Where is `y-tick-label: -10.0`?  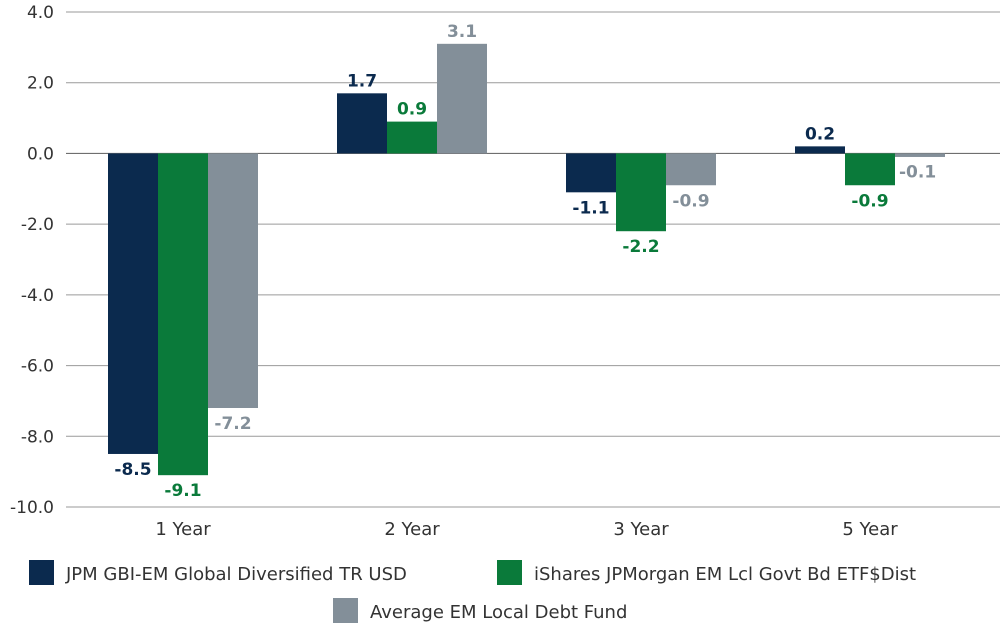
y-tick-label: -10.0 is located at coordinates (32, 508).